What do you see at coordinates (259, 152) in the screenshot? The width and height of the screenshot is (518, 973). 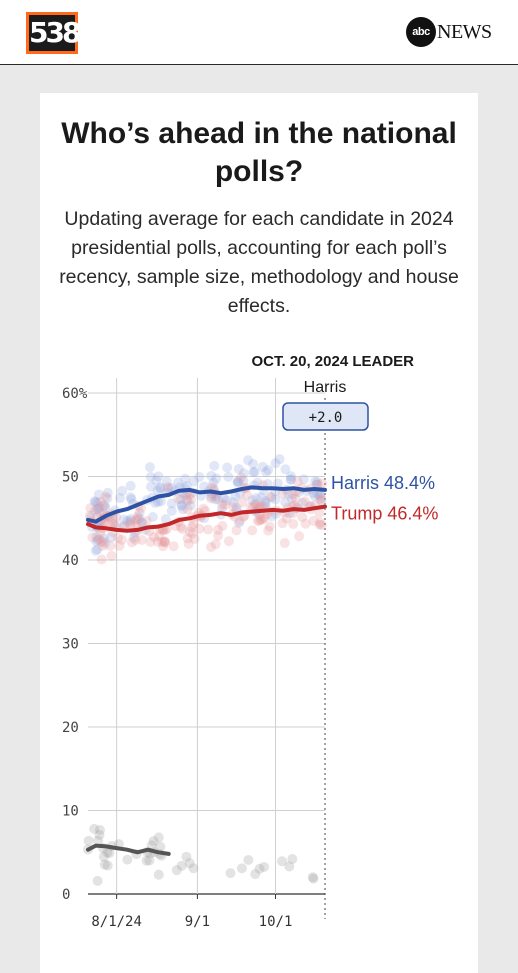 I see `chart-title: Who’s ahead in the national polls?` at bounding box center [259, 152].